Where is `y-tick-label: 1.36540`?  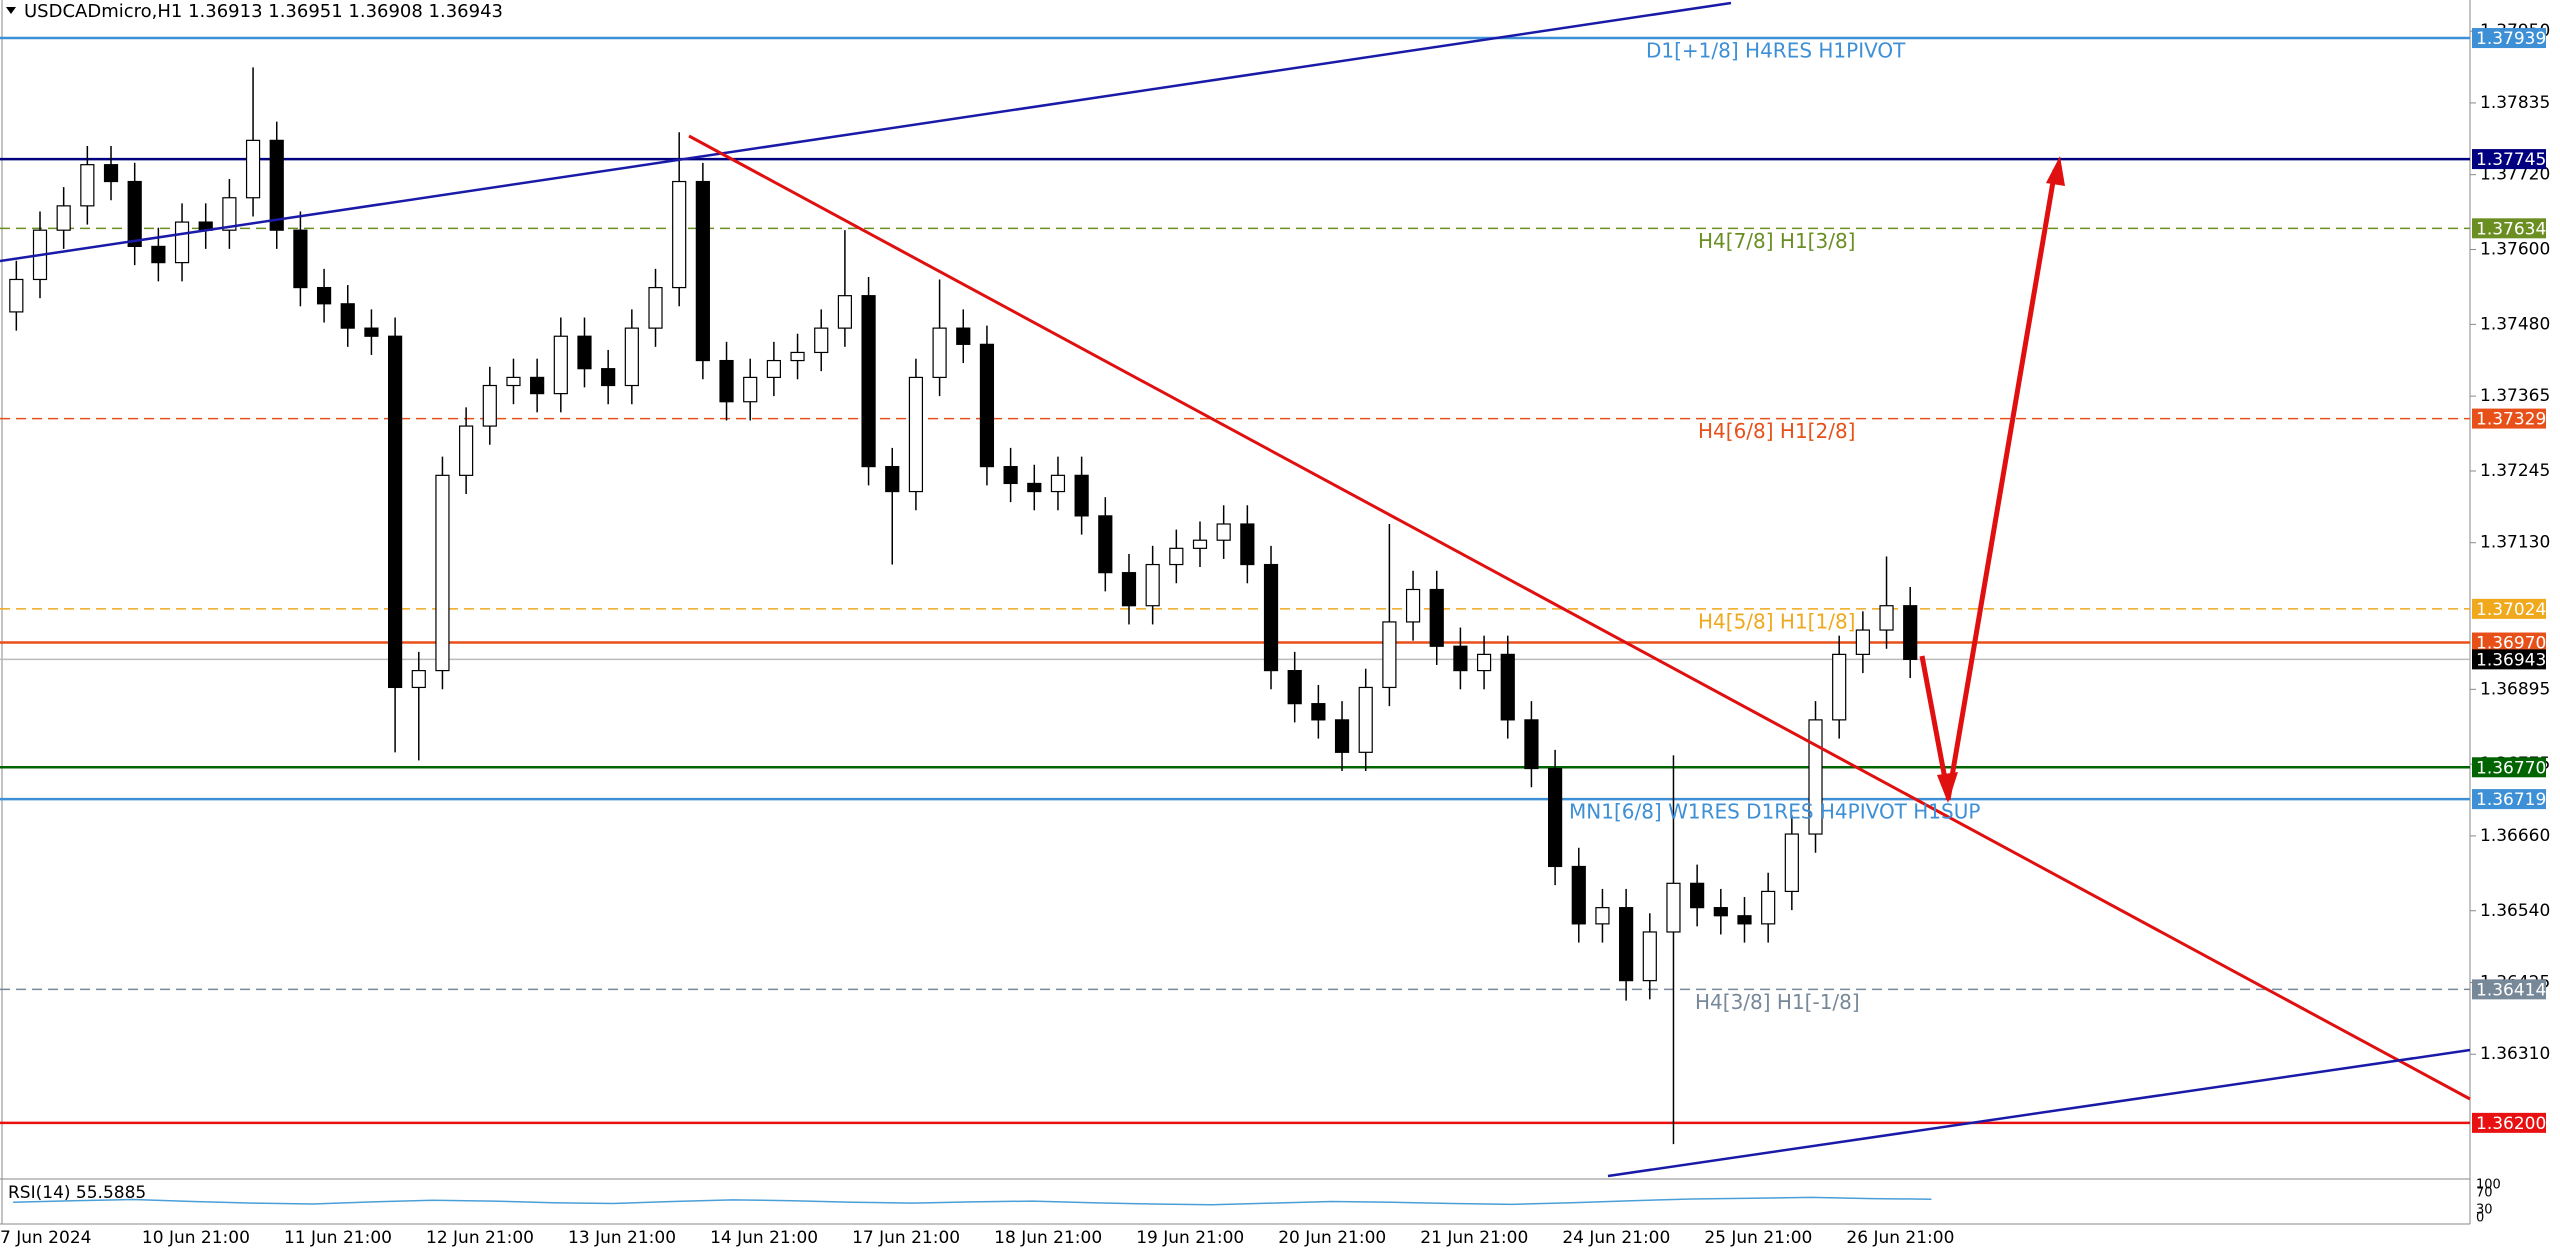 y-tick-label: 1.36540 is located at coordinates (2515, 911).